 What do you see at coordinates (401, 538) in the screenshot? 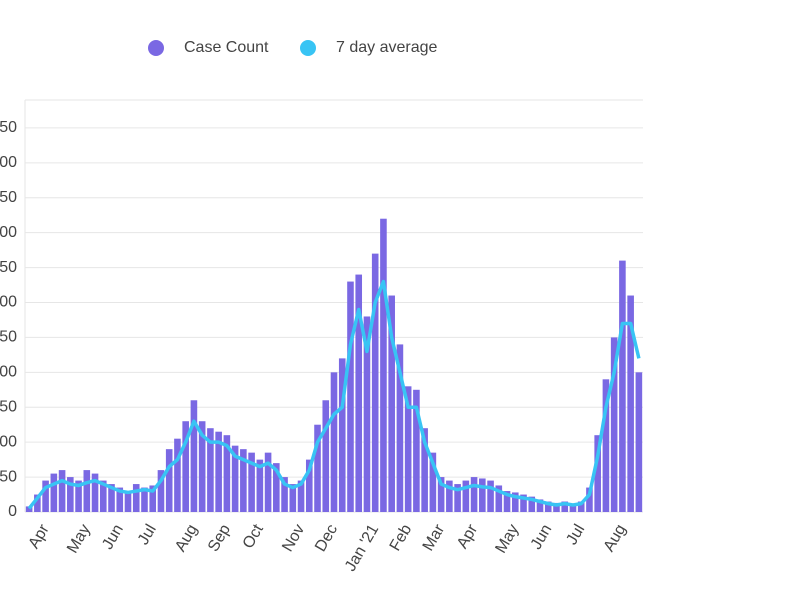
I see `x-tick-label: Feb` at bounding box center [401, 538].